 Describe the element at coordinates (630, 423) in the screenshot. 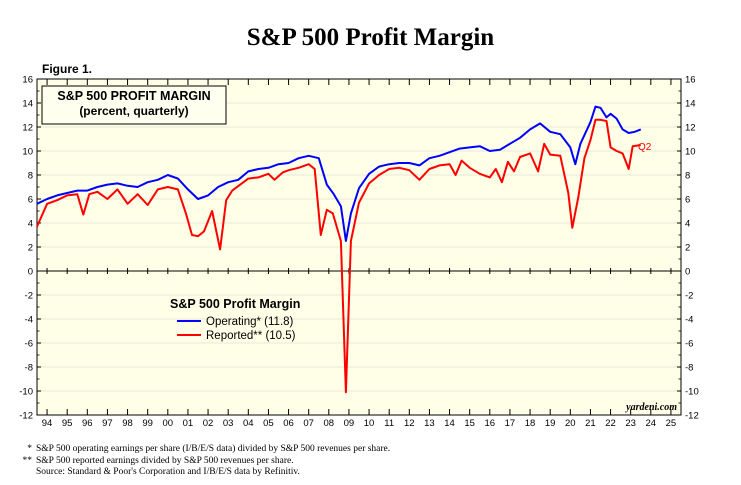

I see `x-tick-label: 23` at that location.